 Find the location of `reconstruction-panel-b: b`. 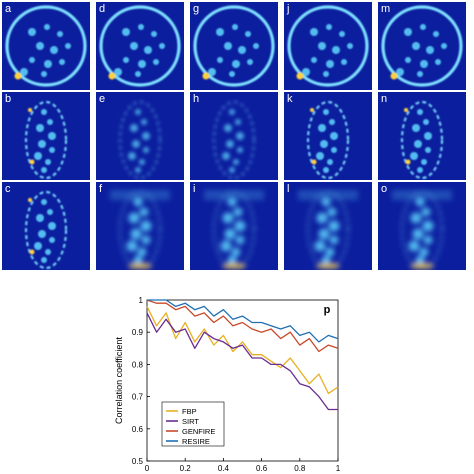

reconstruction-panel-b: b is located at coordinates (46, 136).